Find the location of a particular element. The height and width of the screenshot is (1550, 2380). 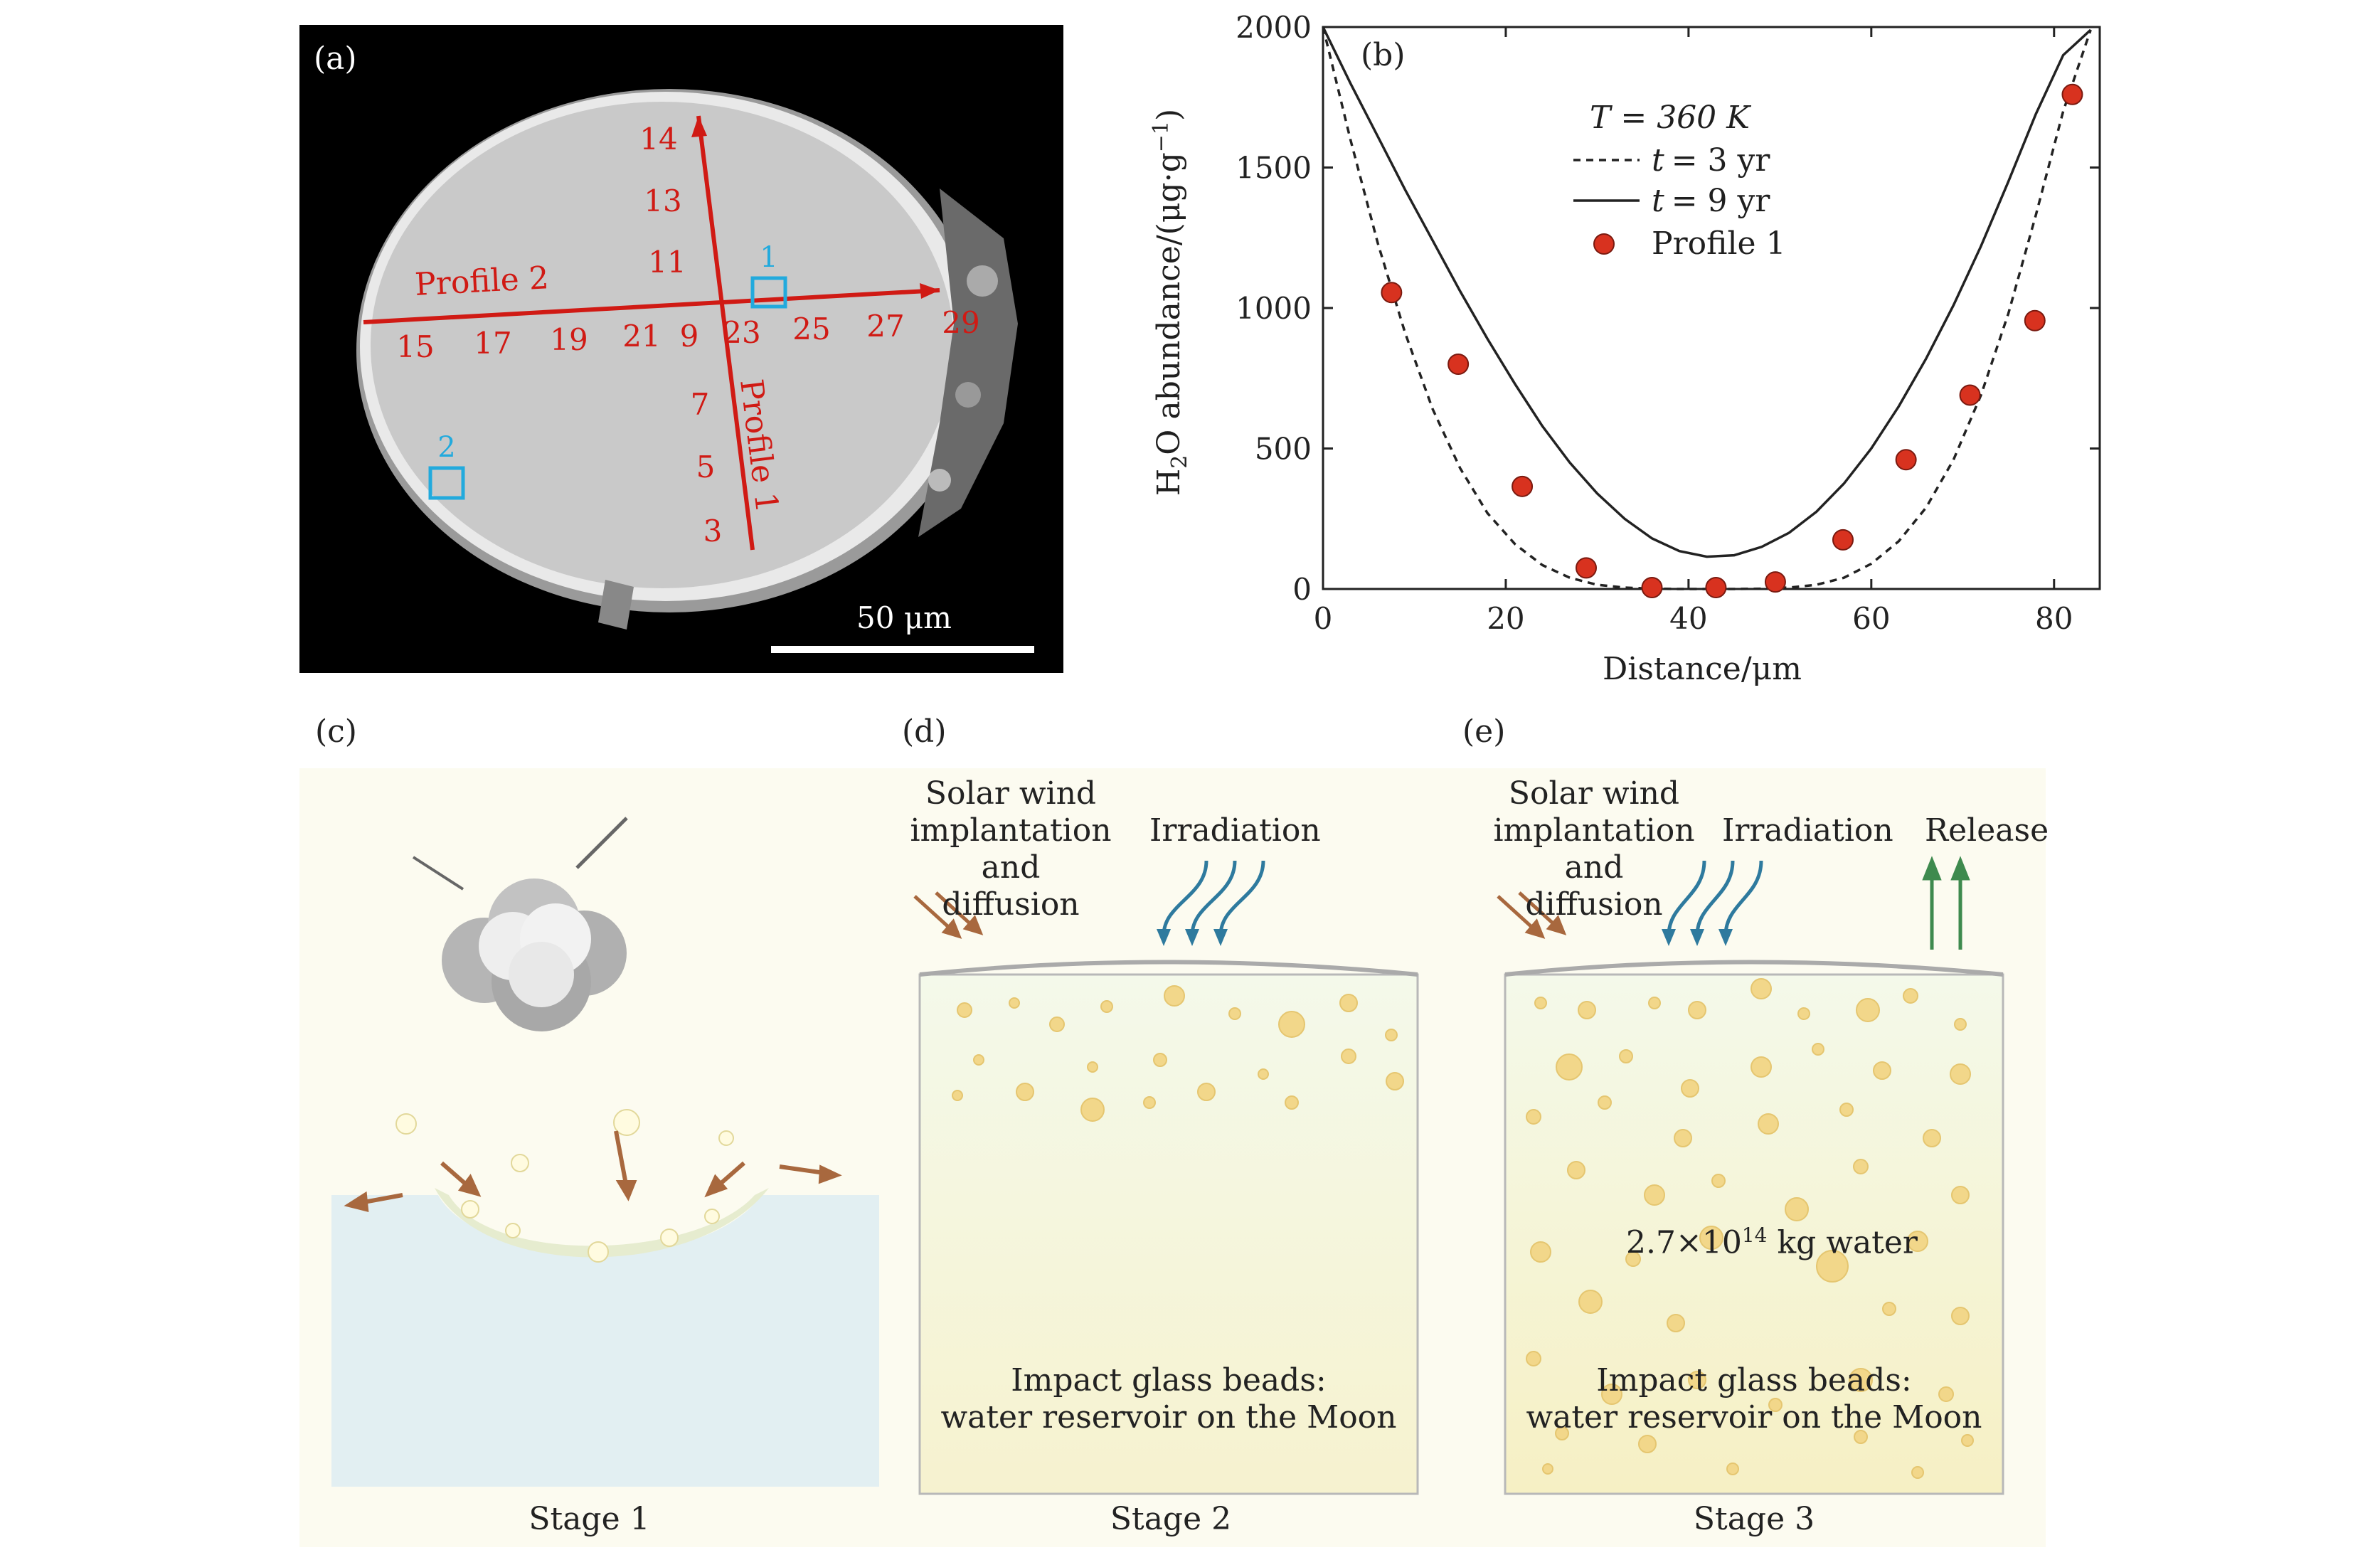

panel-c-label: (c) is located at coordinates (336, 731).